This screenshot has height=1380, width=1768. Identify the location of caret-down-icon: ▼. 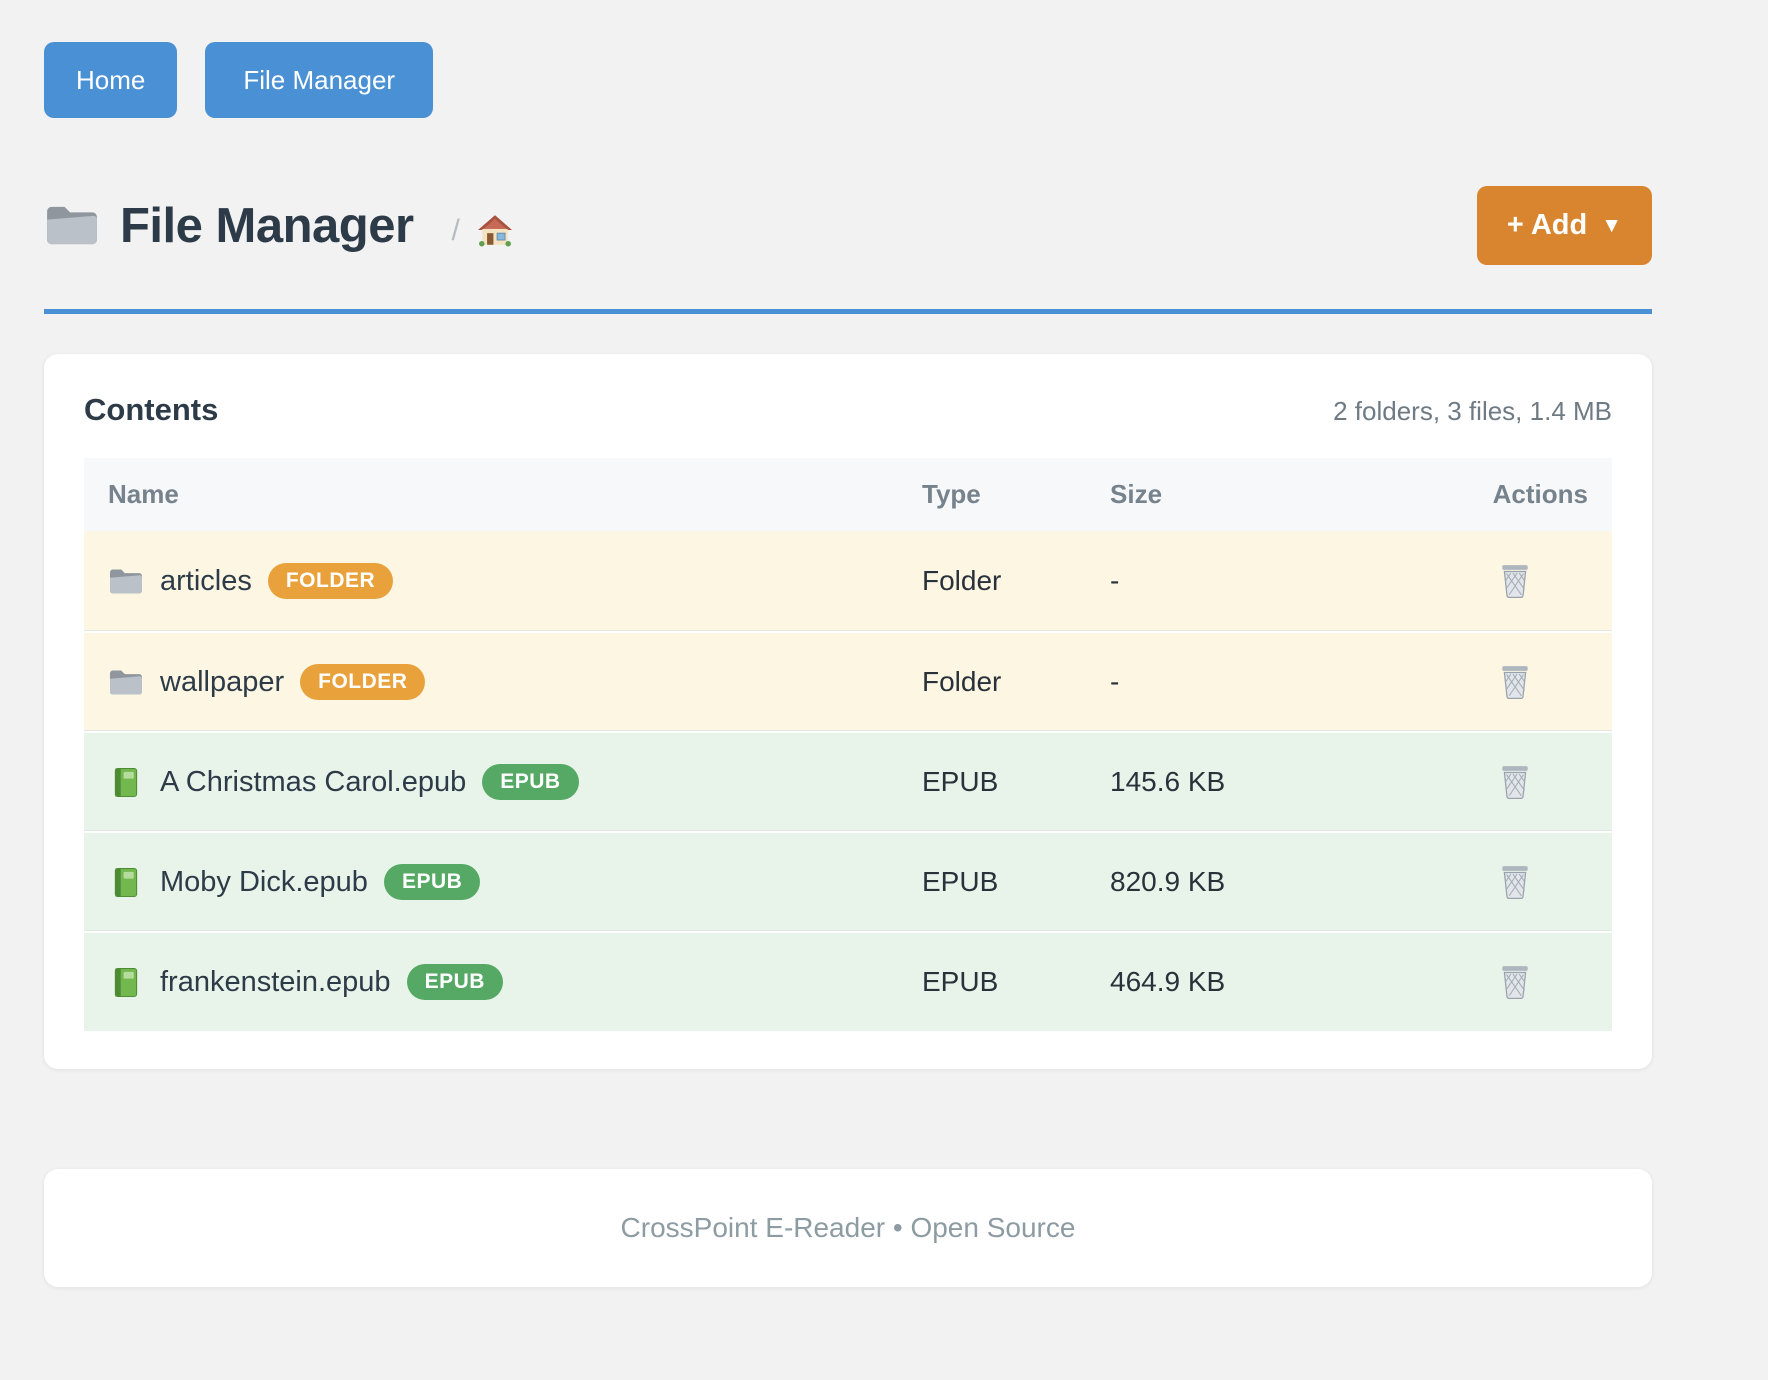
(1611, 225).